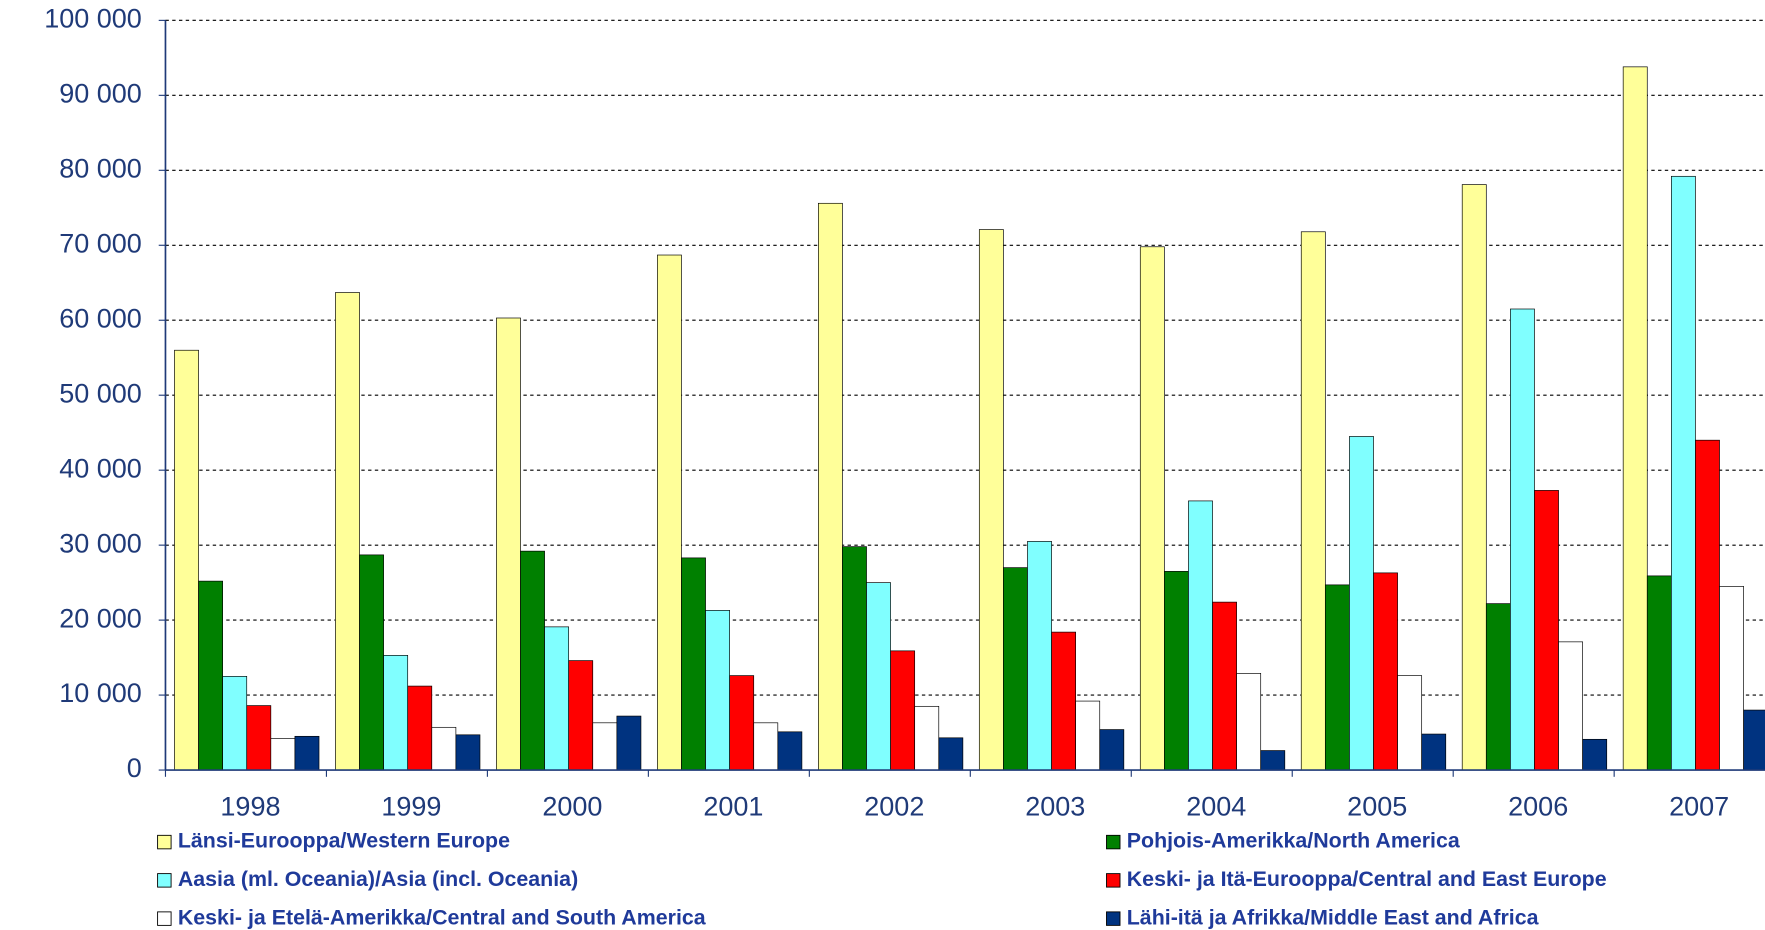  I want to click on x-tick-label: 2004, so click(1216, 806).